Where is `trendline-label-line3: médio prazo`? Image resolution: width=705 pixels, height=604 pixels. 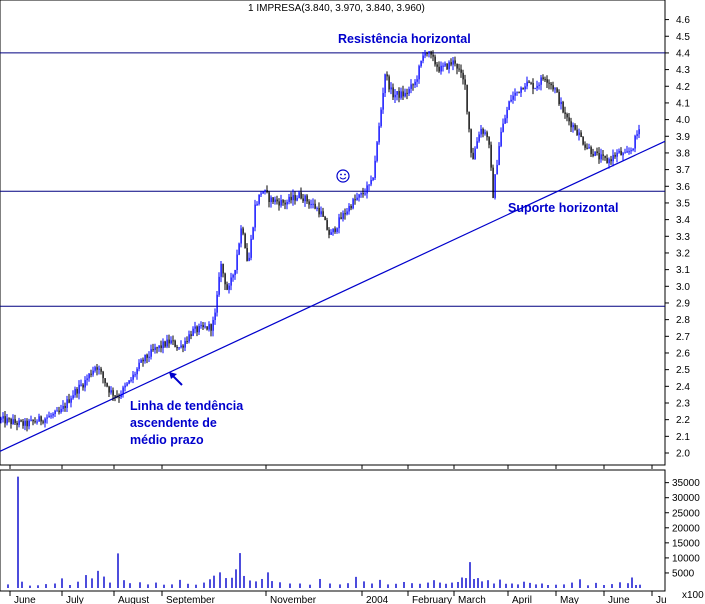
trendline-label-line3: médio prazo is located at coordinates (167, 440).